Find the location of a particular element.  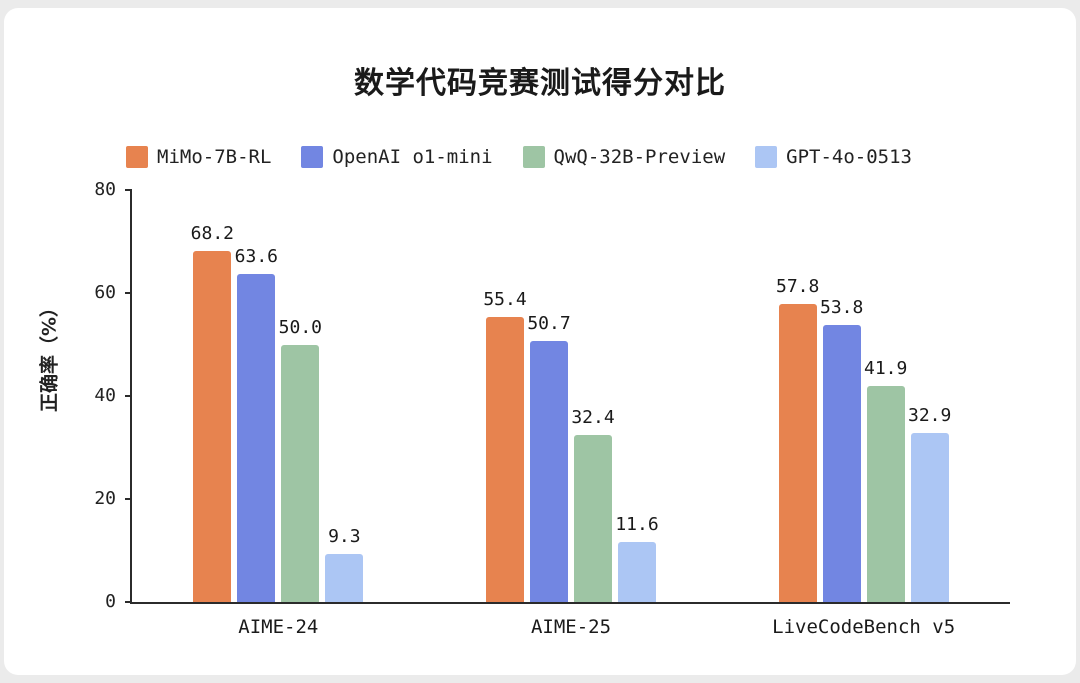

bar-MiMo-7B-RL: 57.8 is located at coordinates (797, 439).